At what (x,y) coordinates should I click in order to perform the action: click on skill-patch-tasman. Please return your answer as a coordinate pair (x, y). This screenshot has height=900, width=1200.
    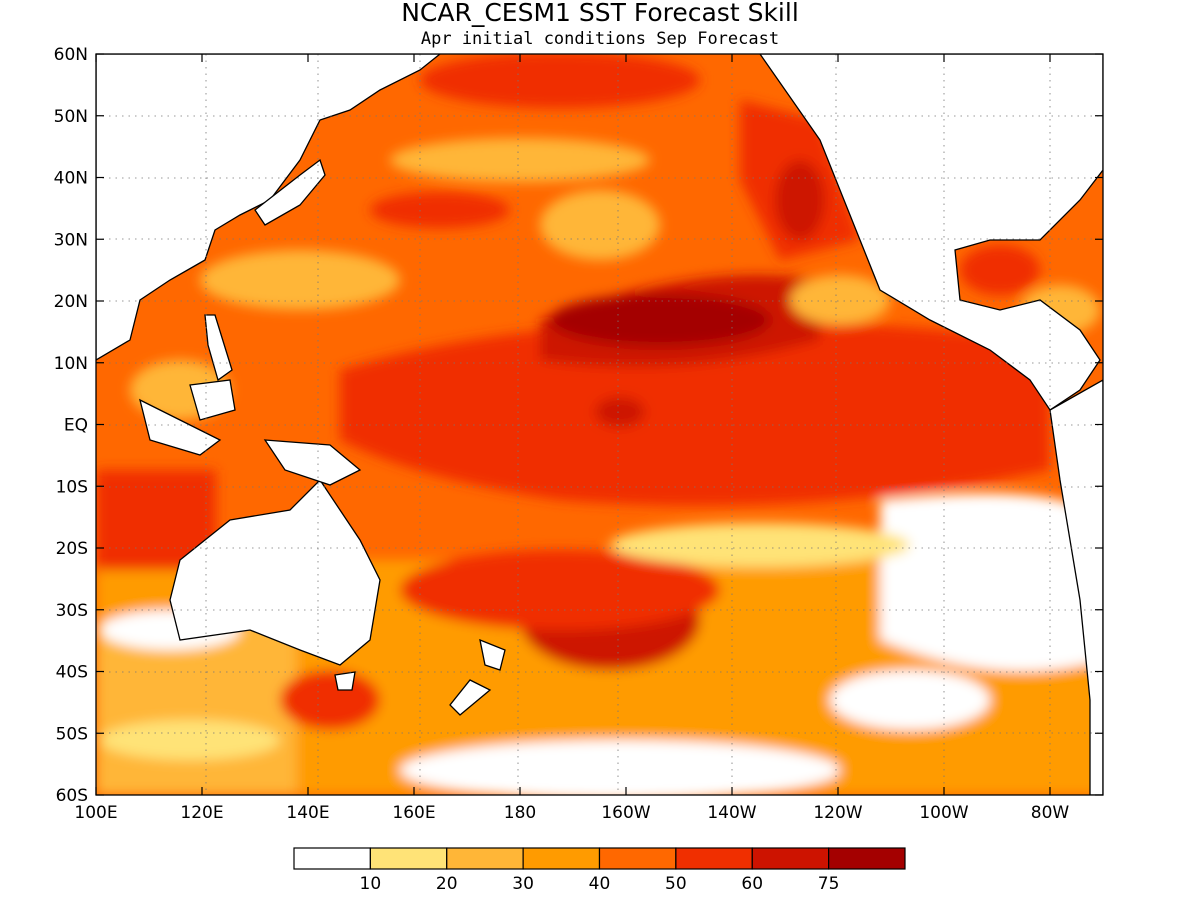
    Looking at the image, I should click on (330, 700).